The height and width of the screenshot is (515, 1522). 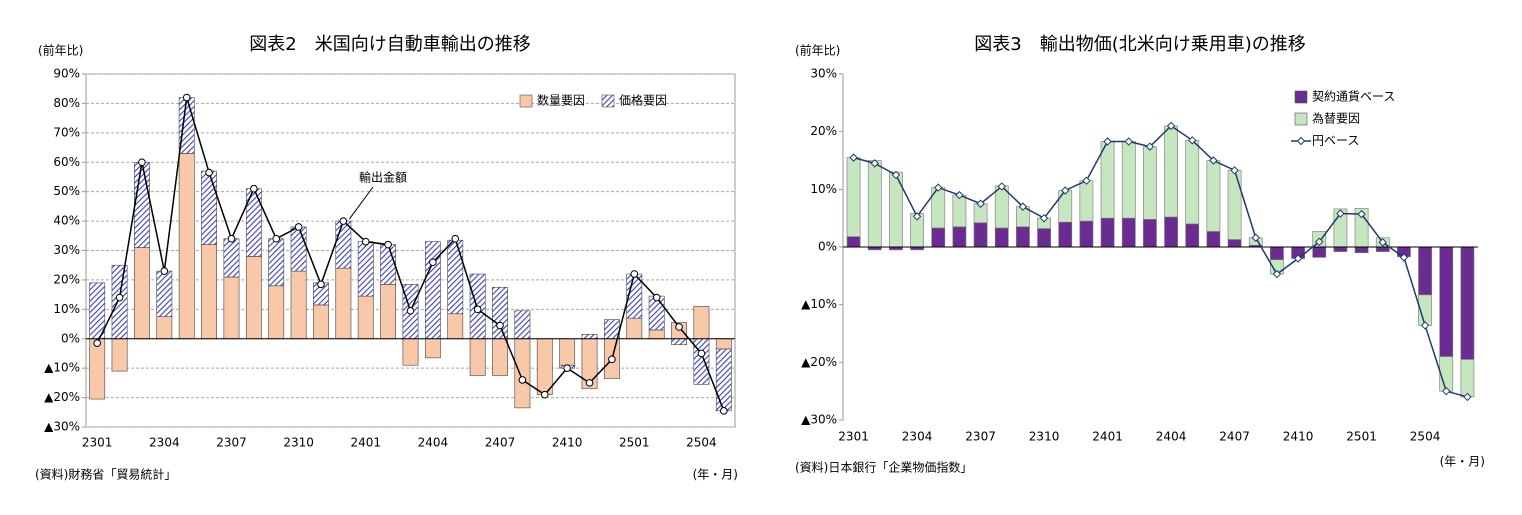 I want to click on y-tick-label: 0%, so click(x=70, y=338).